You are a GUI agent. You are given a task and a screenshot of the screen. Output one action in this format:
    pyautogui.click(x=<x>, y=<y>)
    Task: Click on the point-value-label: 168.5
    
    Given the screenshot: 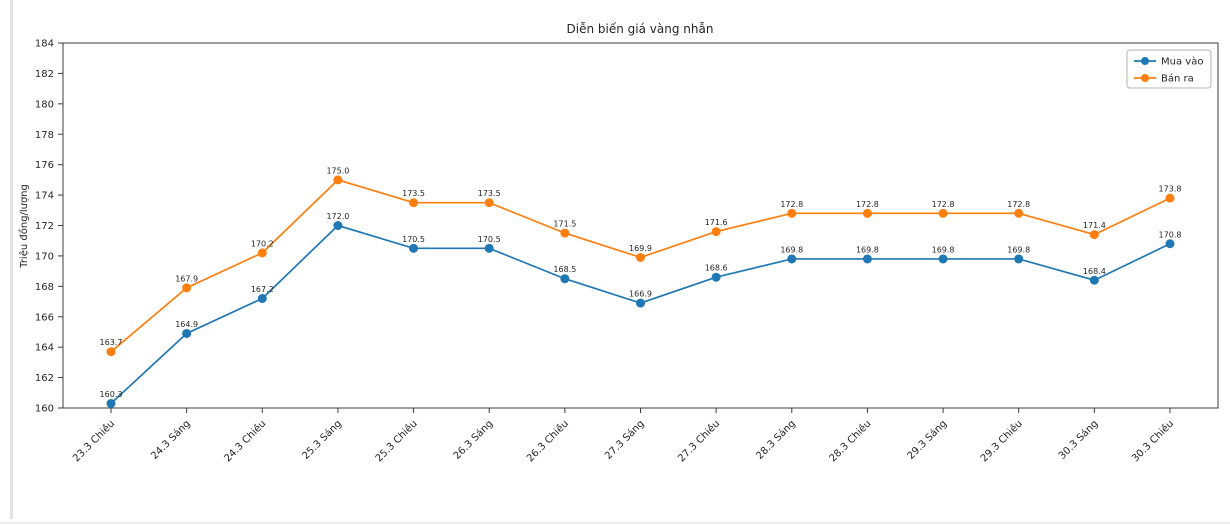 What is the action you would take?
    pyautogui.click(x=564, y=269)
    